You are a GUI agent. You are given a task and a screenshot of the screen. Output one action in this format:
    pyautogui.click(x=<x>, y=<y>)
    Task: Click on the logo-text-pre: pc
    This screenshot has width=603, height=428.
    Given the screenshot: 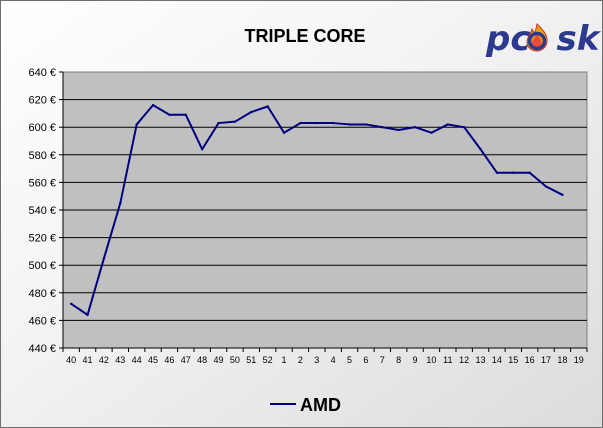 What is the action you would take?
    pyautogui.click(x=508, y=39)
    